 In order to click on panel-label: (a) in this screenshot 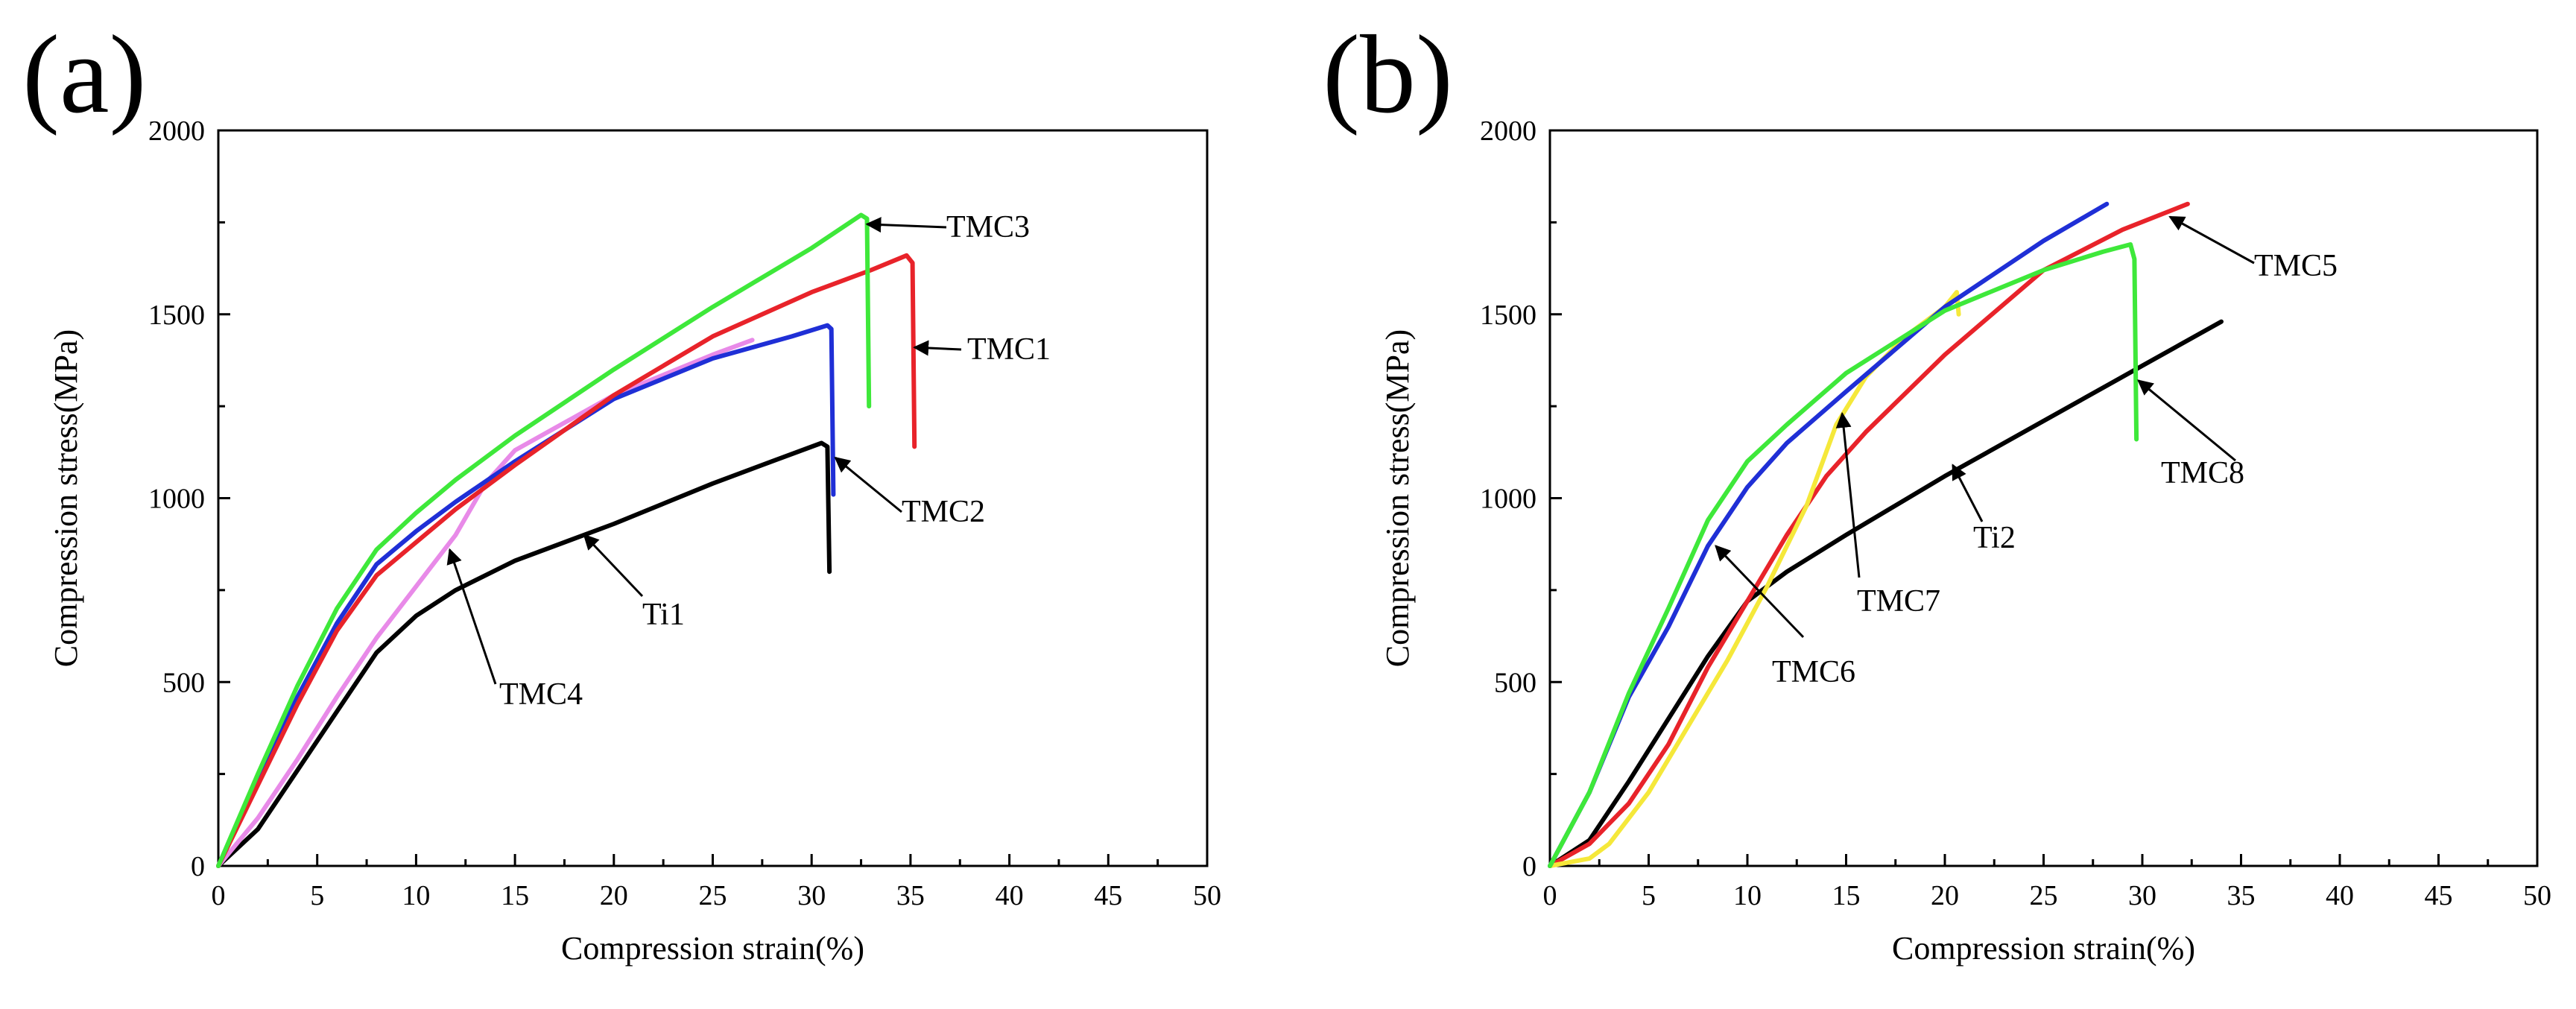, I will do `click(84, 74)`.